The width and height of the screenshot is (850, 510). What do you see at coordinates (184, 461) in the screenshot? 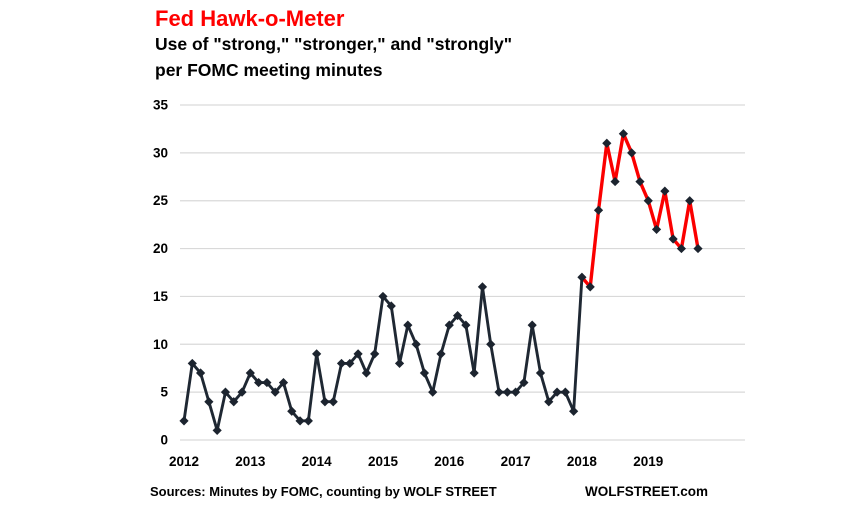
I see `x-tick-label: 2012` at bounding box center [184, 461].